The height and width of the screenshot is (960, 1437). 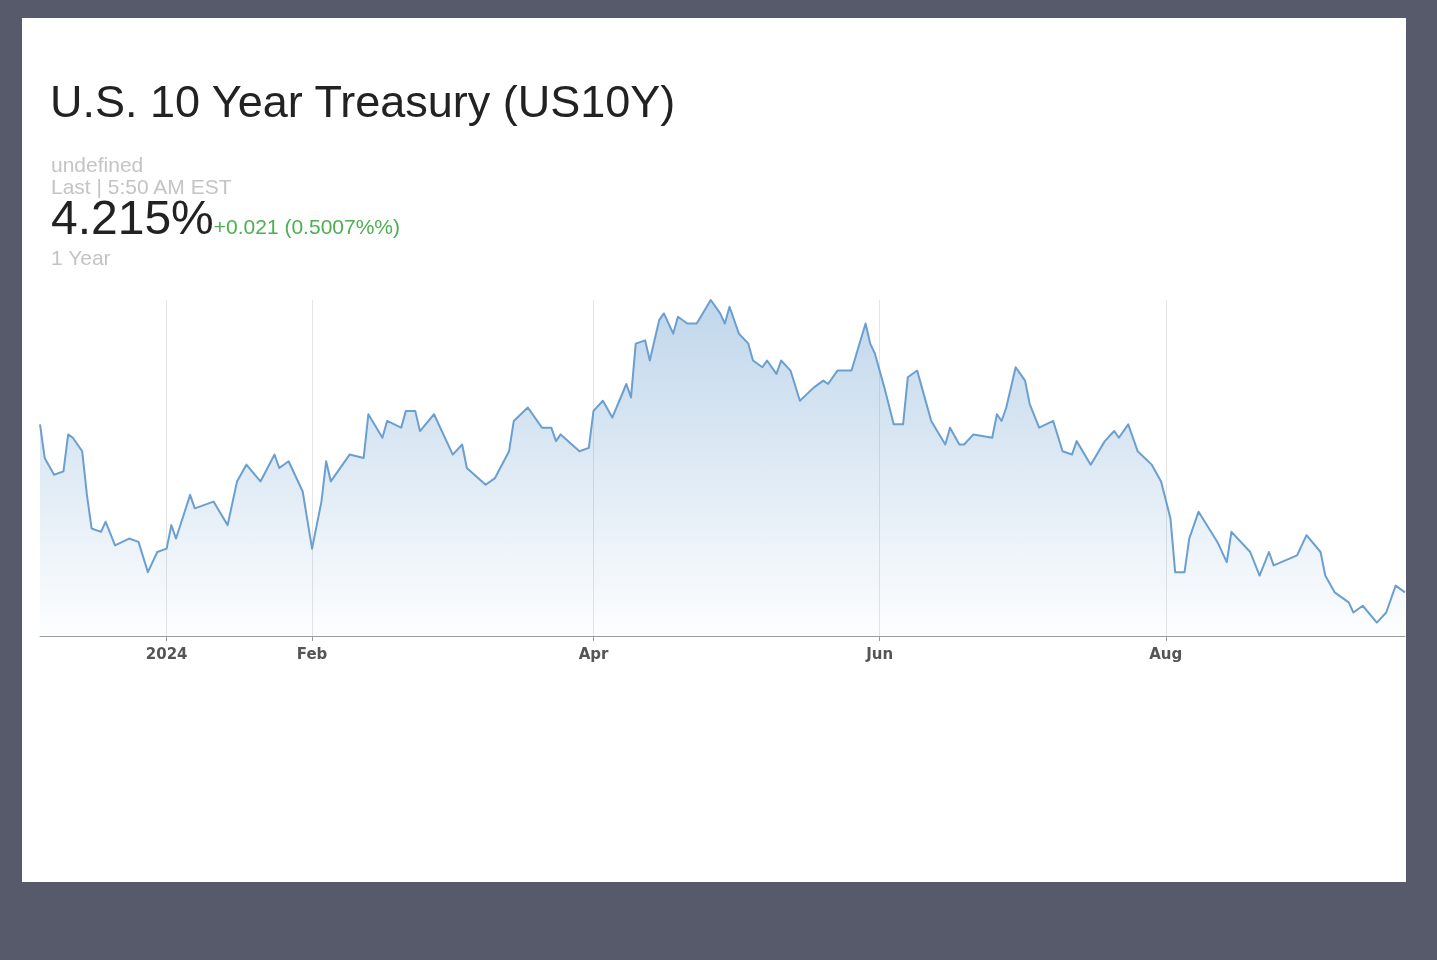 What do you see at coordinates (307, 227) in the screenshot?
I see `text: +0.021 (0.5007%%)` at bounding box center [307, 227].